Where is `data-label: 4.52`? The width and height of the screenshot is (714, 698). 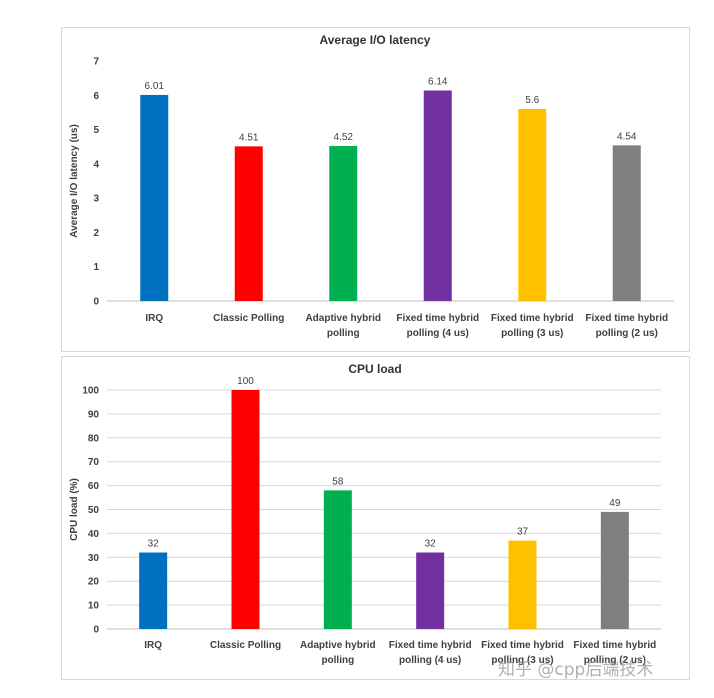
data-label: 4.52 is located at coordinates (344, 137).